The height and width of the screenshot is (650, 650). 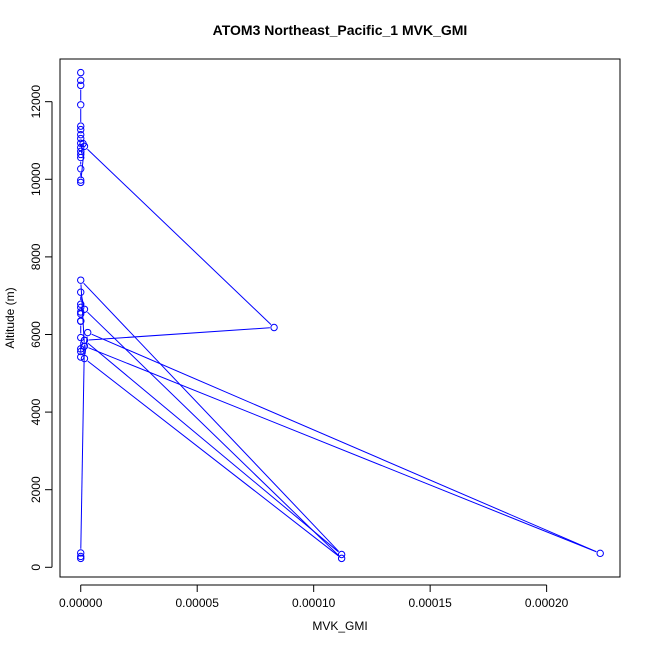 I want to click on y-tick-label: 10000, so click(x=36, y=179).